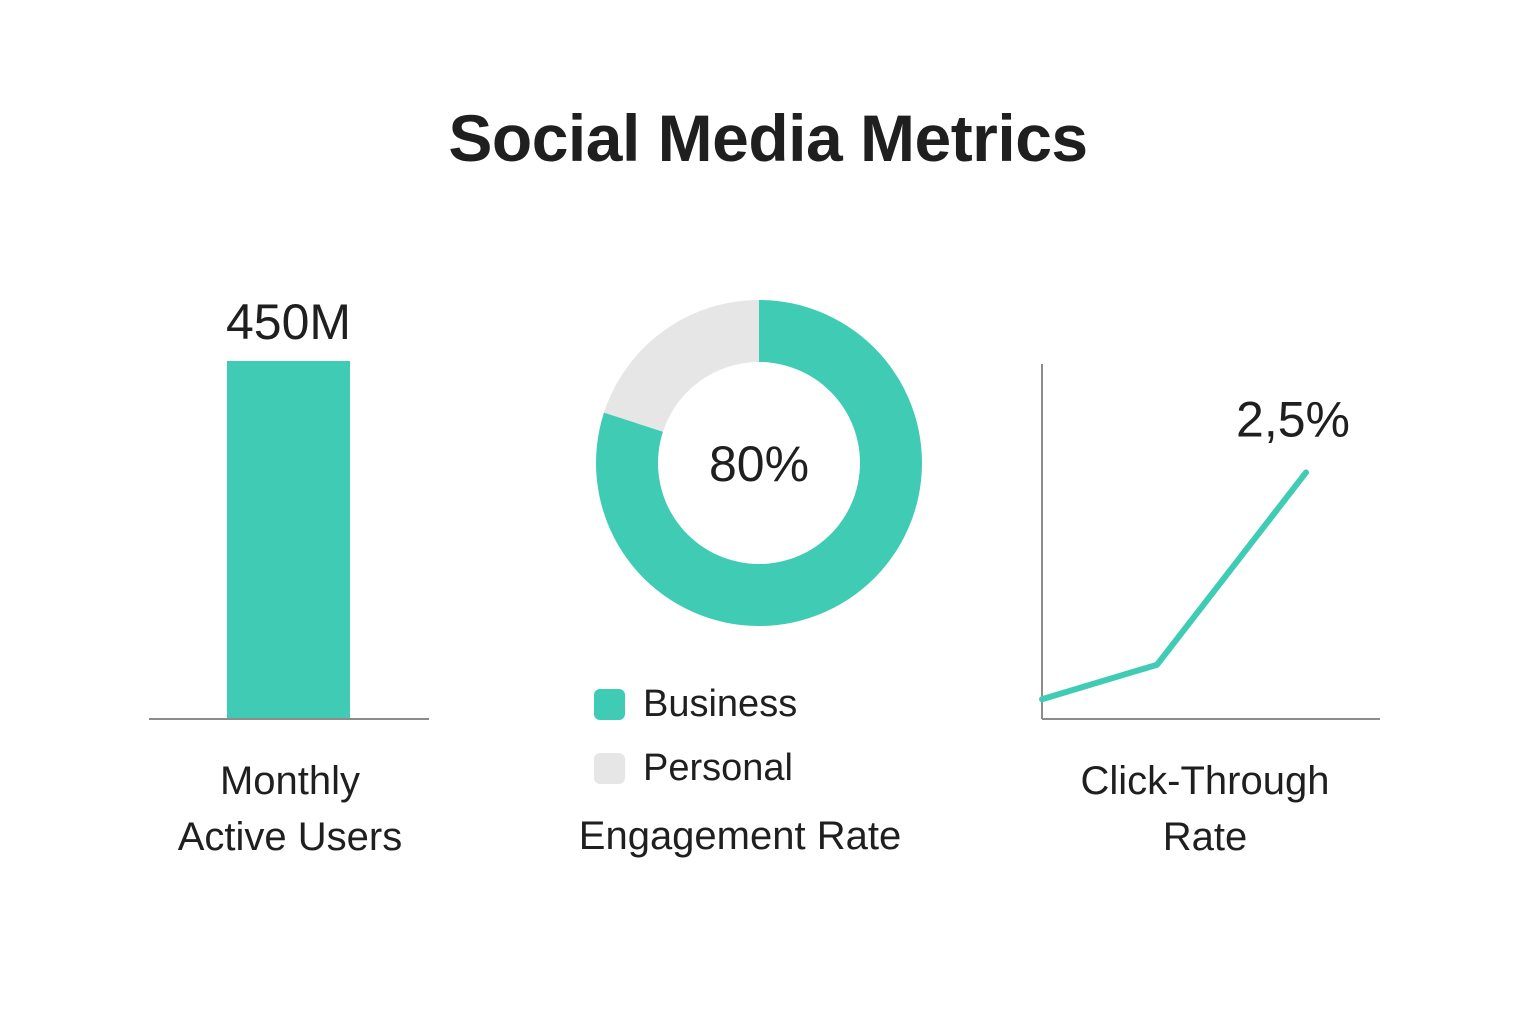 The height and width of the screenshot is (1024, 1536). Describe the element at coordinates (290, 809) in the screenshot. I see `bar-caption: Monthly Active Users` at that location.